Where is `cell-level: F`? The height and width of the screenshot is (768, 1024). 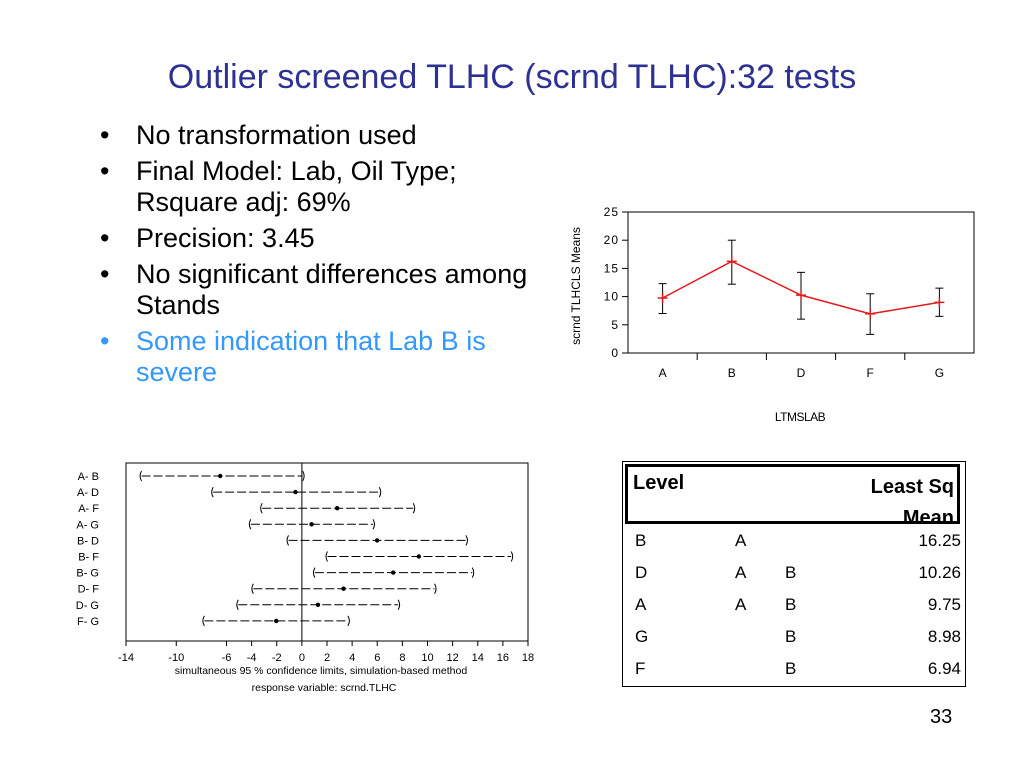 cell-level: F is located at coordinates (640, 668).